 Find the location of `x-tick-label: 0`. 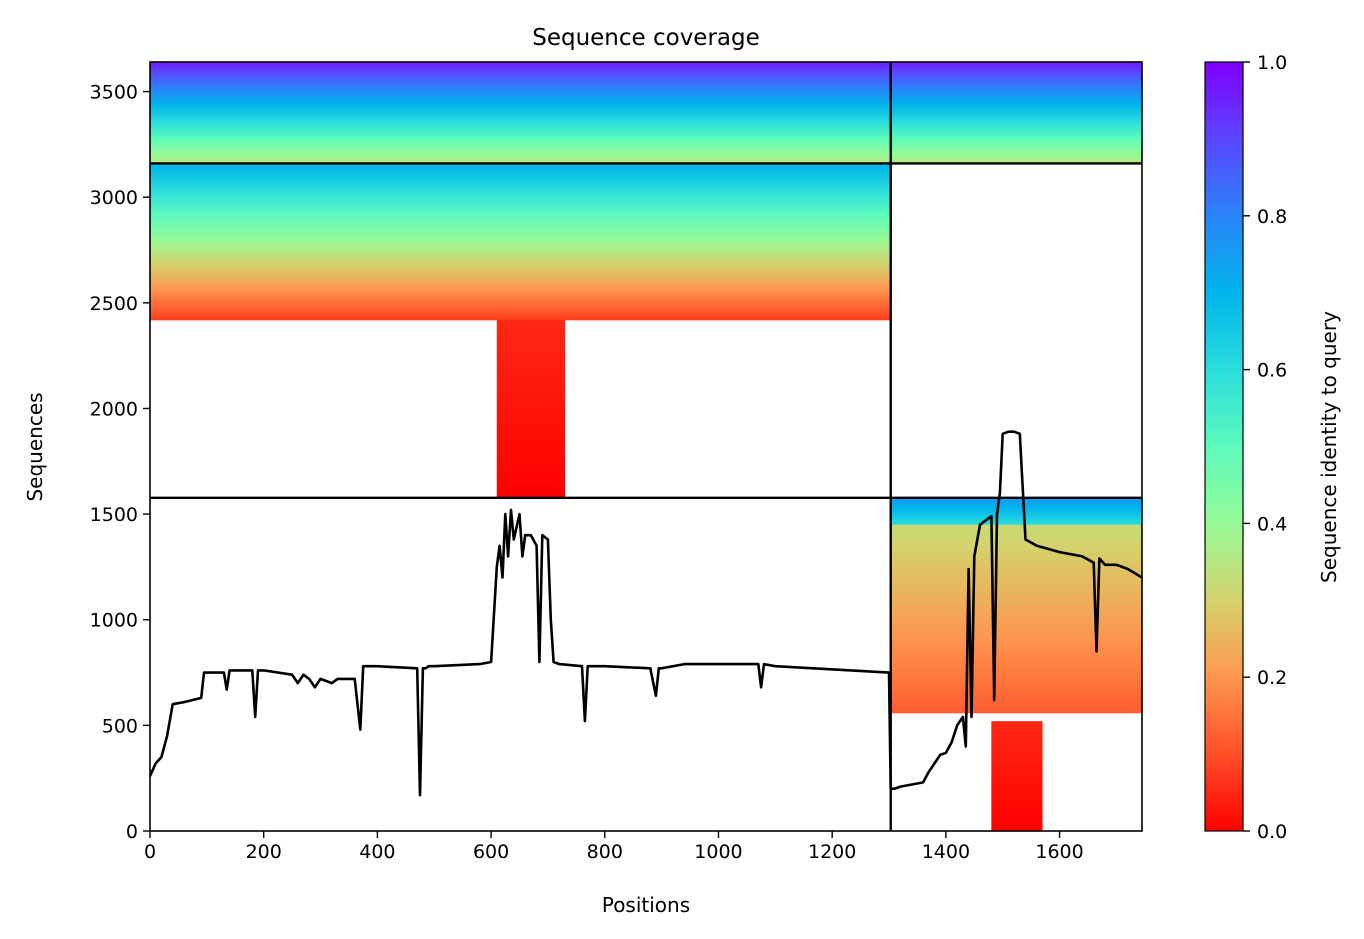

x-tick-label: 0 is located at coordinates (150, 852).